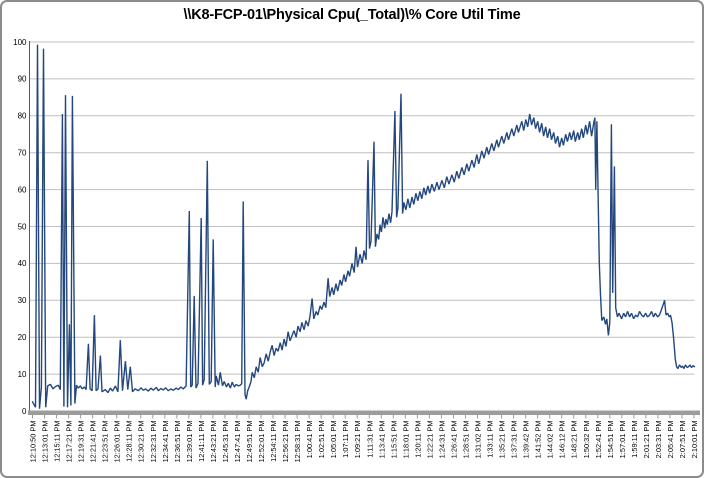  What do you see at coordinates (502, 439) in the screenshot?
I see `x-tick-label: 1:35:21 PM` at bounding box center [502, 439].